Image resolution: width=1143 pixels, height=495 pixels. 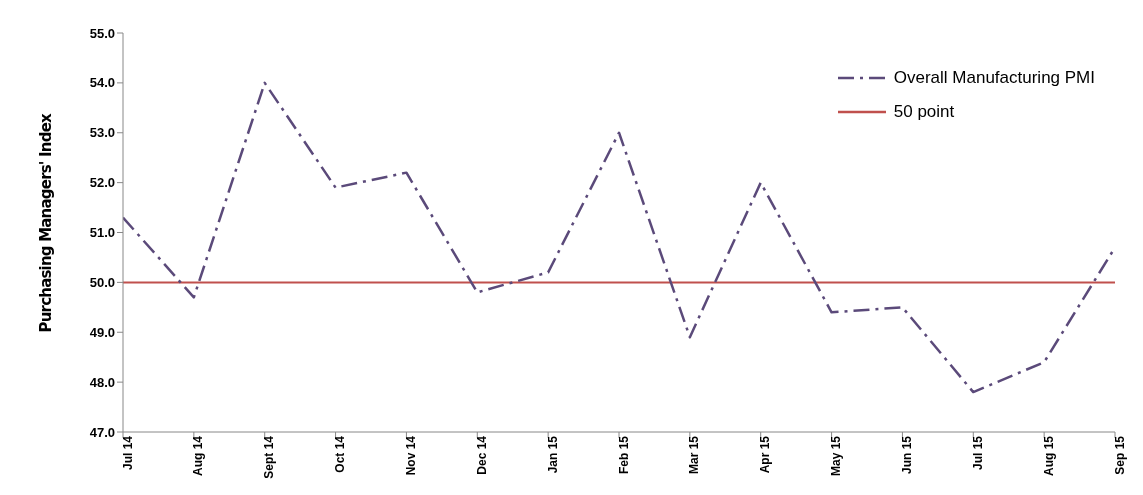 What do you see at coordinates (102, 133) in the screenshot?
I see `y-tick-label: 53.0` at bounding box center [102, 133].